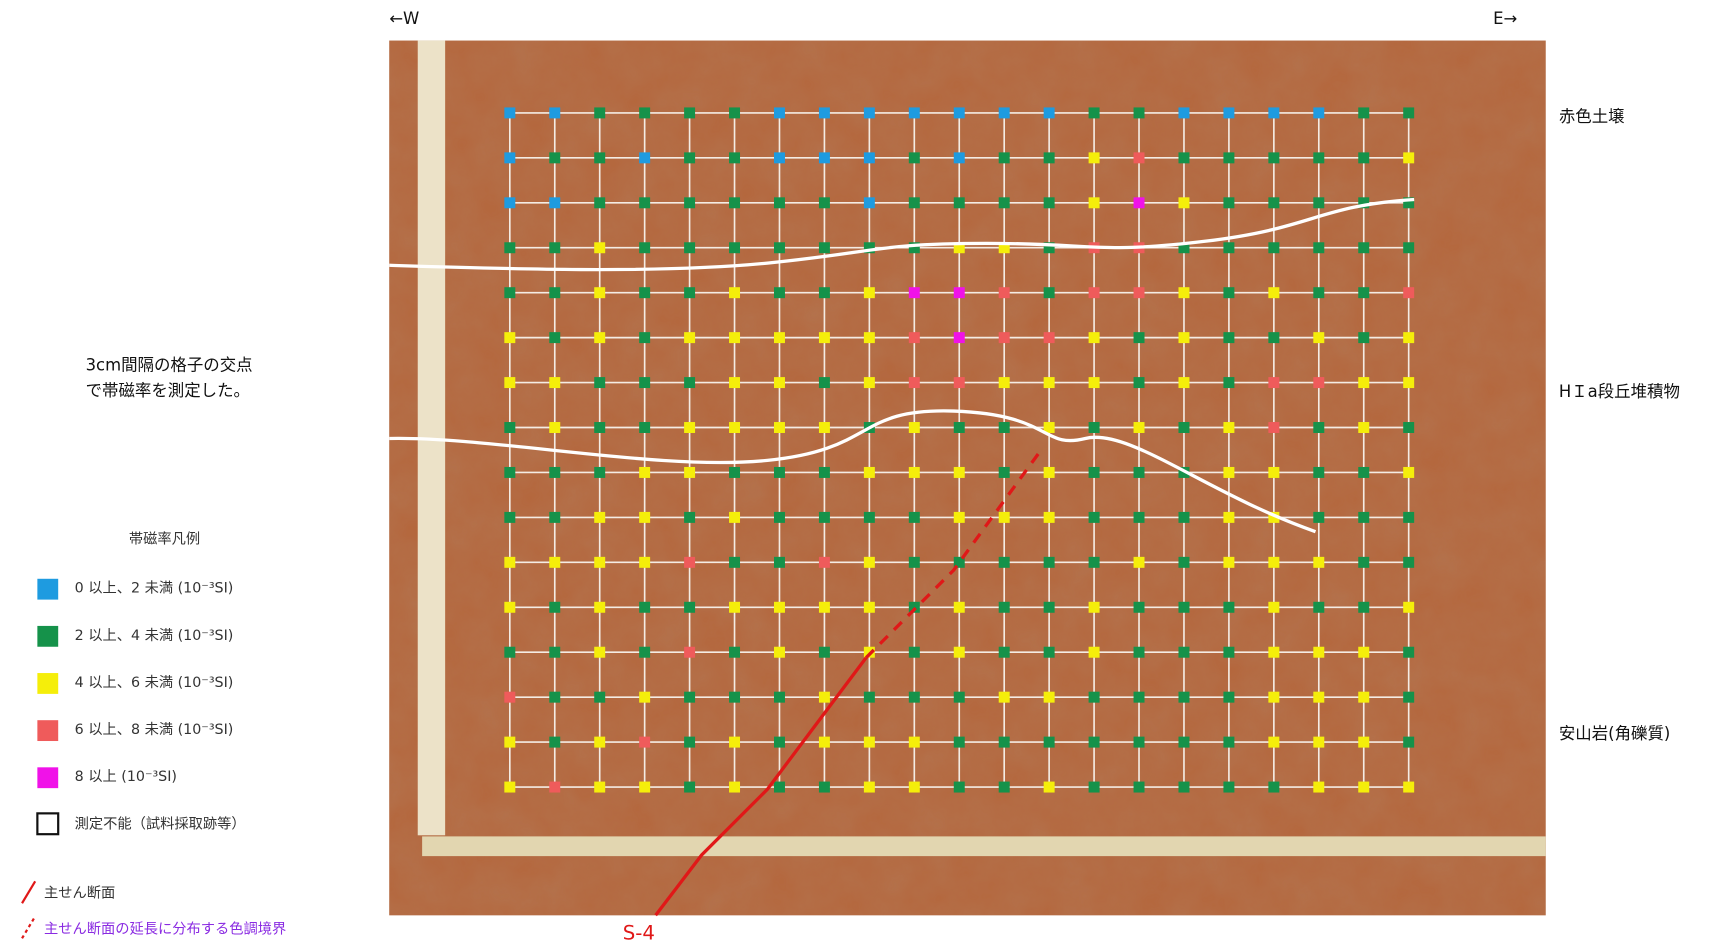  I want to click on layer-label: HＩa段丘堆積物, so click(1619, 391).